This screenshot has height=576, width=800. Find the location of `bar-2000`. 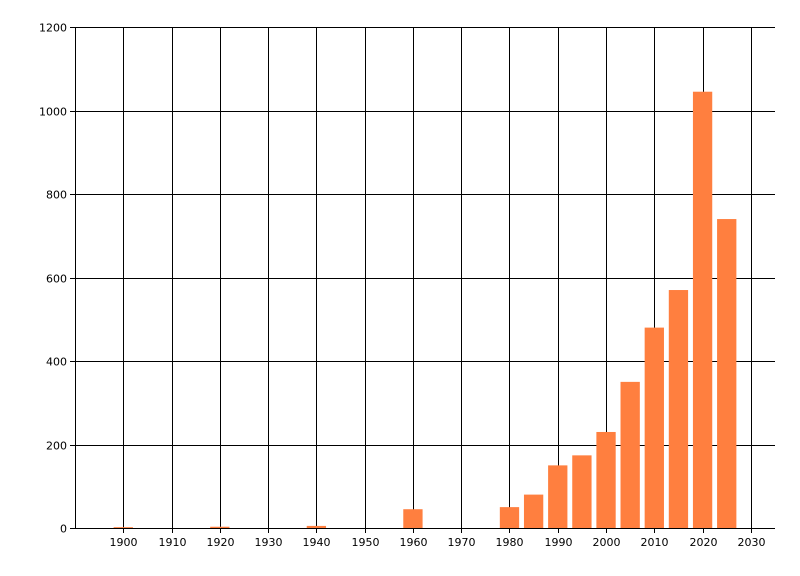

bar-2000 is located at coordinates (606, 479).